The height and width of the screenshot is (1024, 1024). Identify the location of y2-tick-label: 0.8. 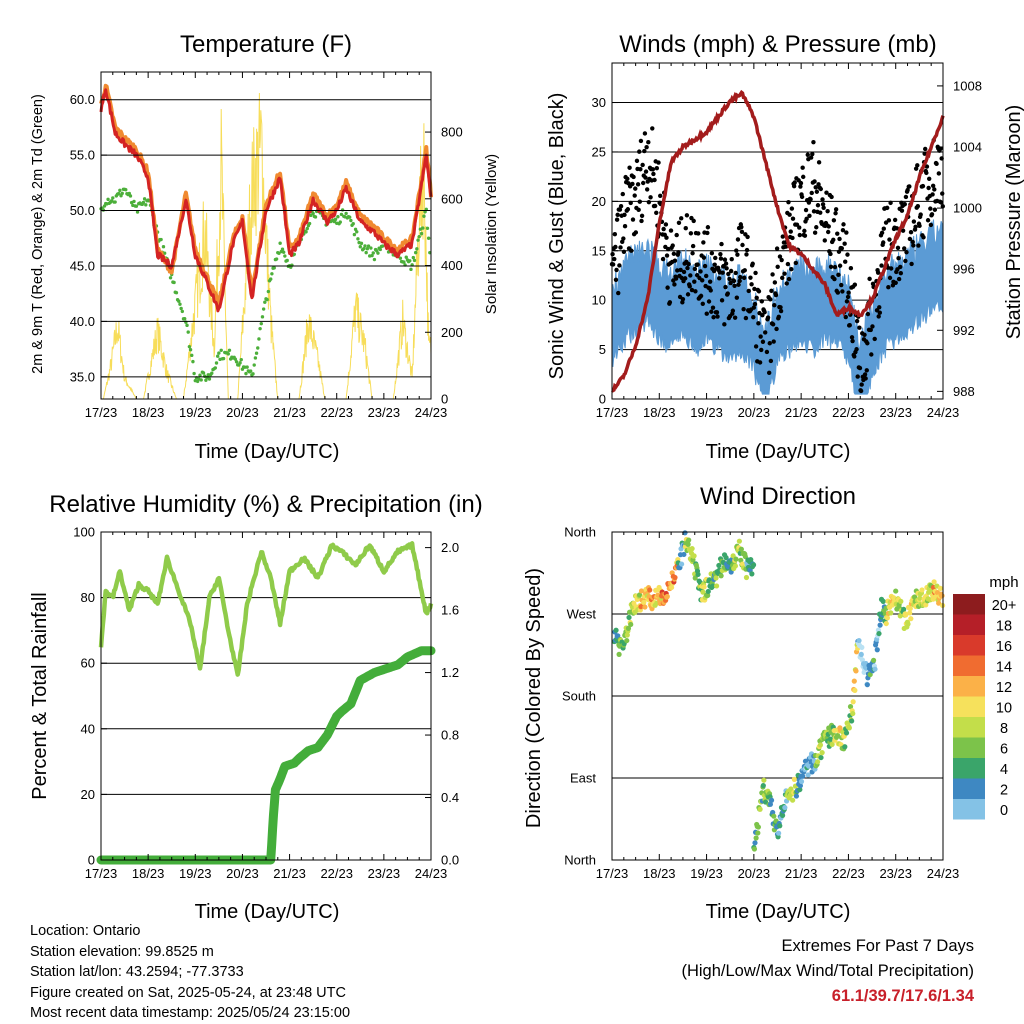
(450, 735).